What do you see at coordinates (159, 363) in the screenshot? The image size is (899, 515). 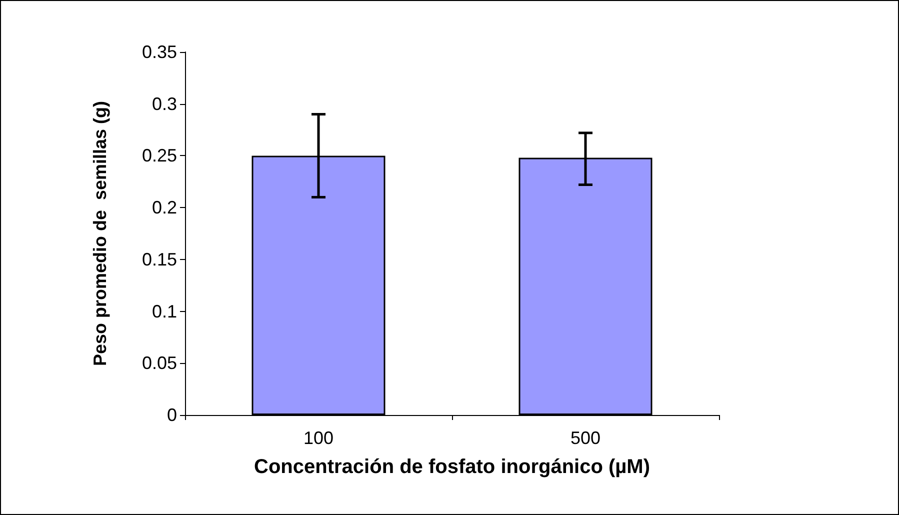 I see `y-tick-label: 0.05` at bounding box center [159, 363].